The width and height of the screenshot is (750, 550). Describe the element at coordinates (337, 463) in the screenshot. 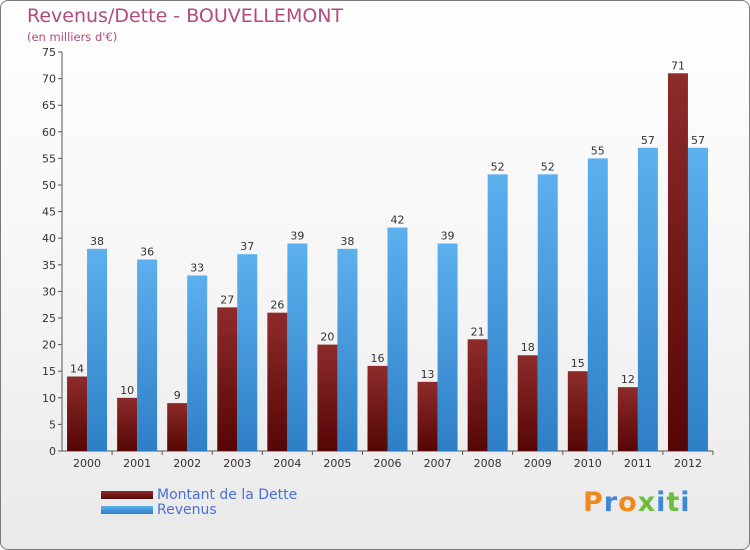

I see `x-tick-label: 2005` at that location.